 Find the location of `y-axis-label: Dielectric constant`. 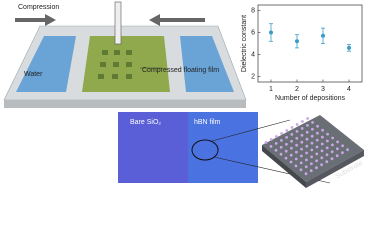

y-axis-label: Dielectric constant is located at coordinates (244, 43).